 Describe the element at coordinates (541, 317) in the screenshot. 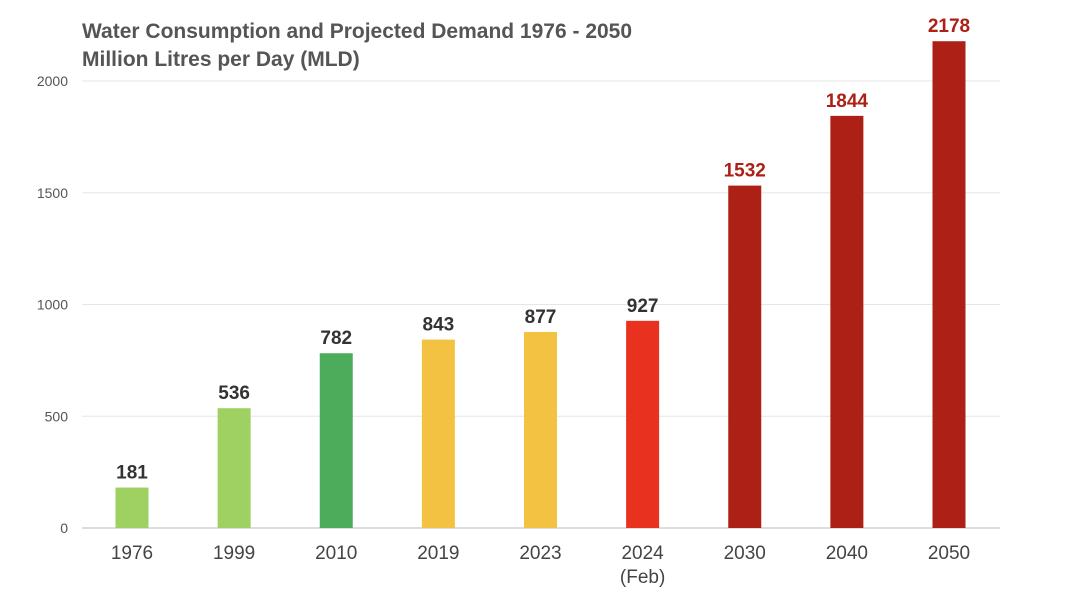

I see `data-label: 877` at that location.